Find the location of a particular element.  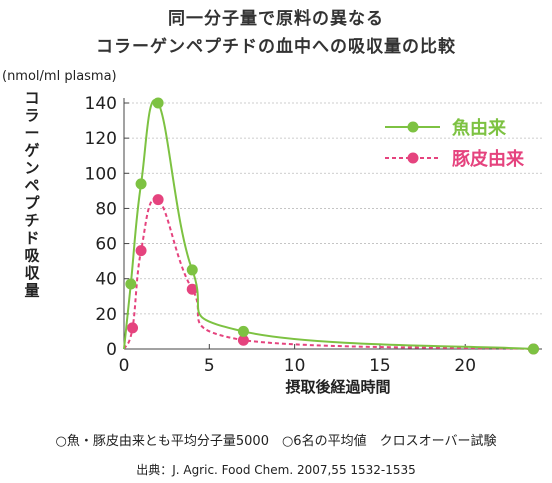

x-axis-label: 摂取後経過時間 is located at coordinates (337, 387).